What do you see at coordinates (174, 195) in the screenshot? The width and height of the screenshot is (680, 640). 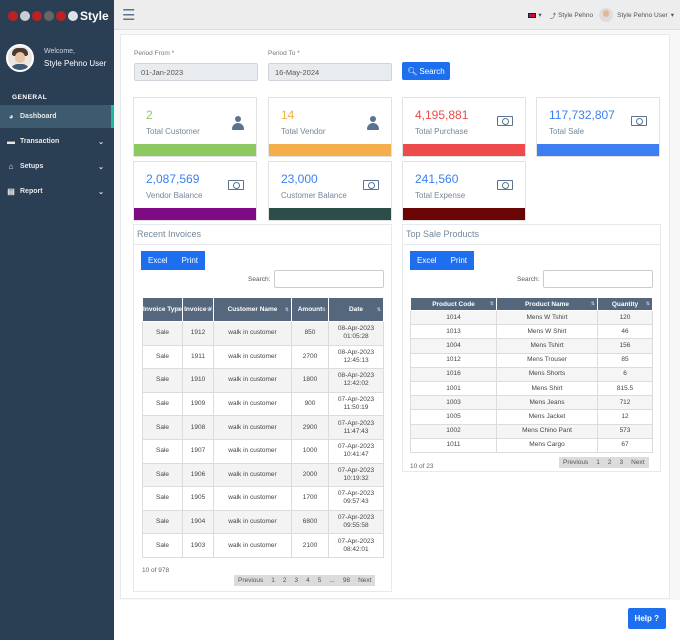 I see `tile-label: Vendor Balance` at bounding box center [174, 195].